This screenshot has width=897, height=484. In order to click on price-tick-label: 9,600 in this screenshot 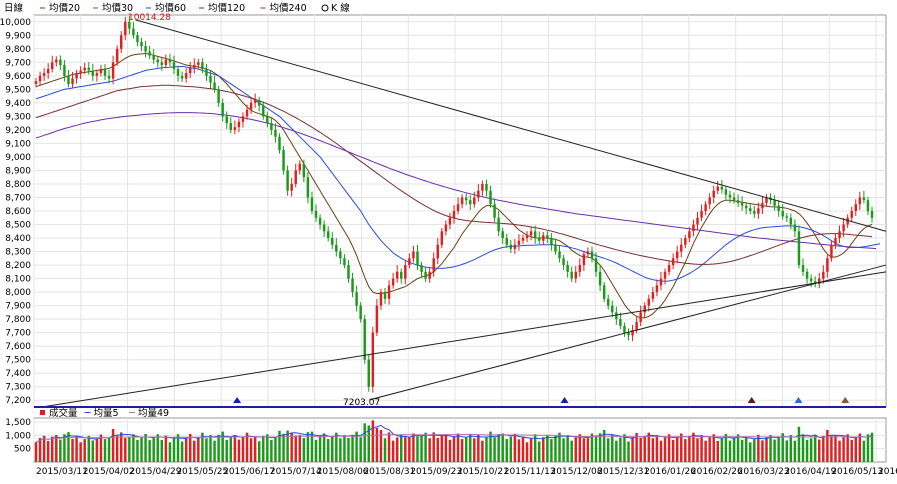, I will do `click(18, 77)`.